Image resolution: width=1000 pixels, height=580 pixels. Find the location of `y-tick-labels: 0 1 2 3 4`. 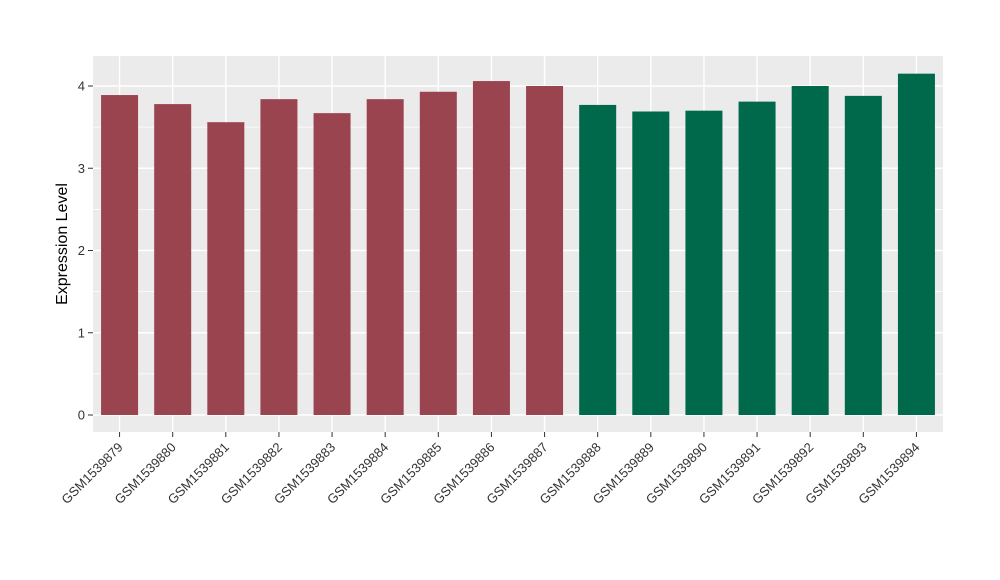

y-tick-labels: 0 1 2 3 4 is located at coordinates (81, 251).